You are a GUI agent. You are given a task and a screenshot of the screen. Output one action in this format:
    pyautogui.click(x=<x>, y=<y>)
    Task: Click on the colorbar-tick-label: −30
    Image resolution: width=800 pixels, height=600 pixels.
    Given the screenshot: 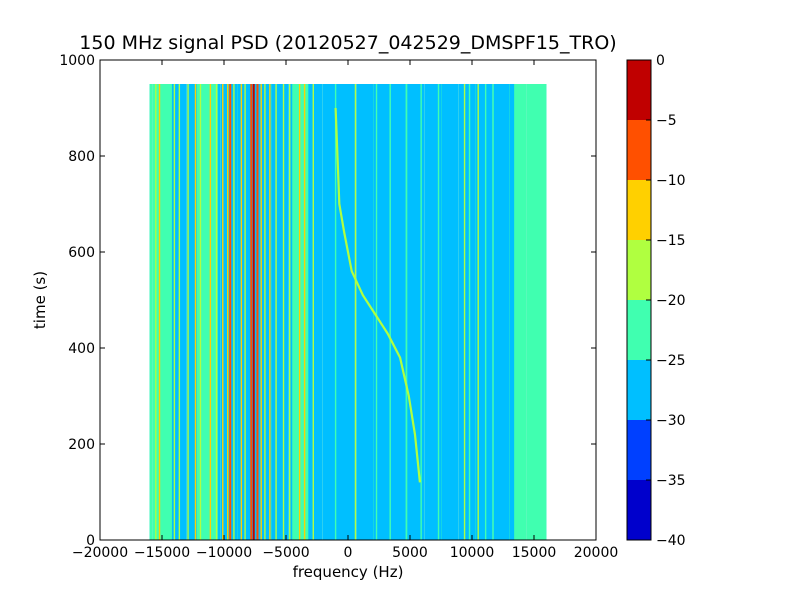 What is the action you would take?
    pyautogui.click(x=671, y=421)
    